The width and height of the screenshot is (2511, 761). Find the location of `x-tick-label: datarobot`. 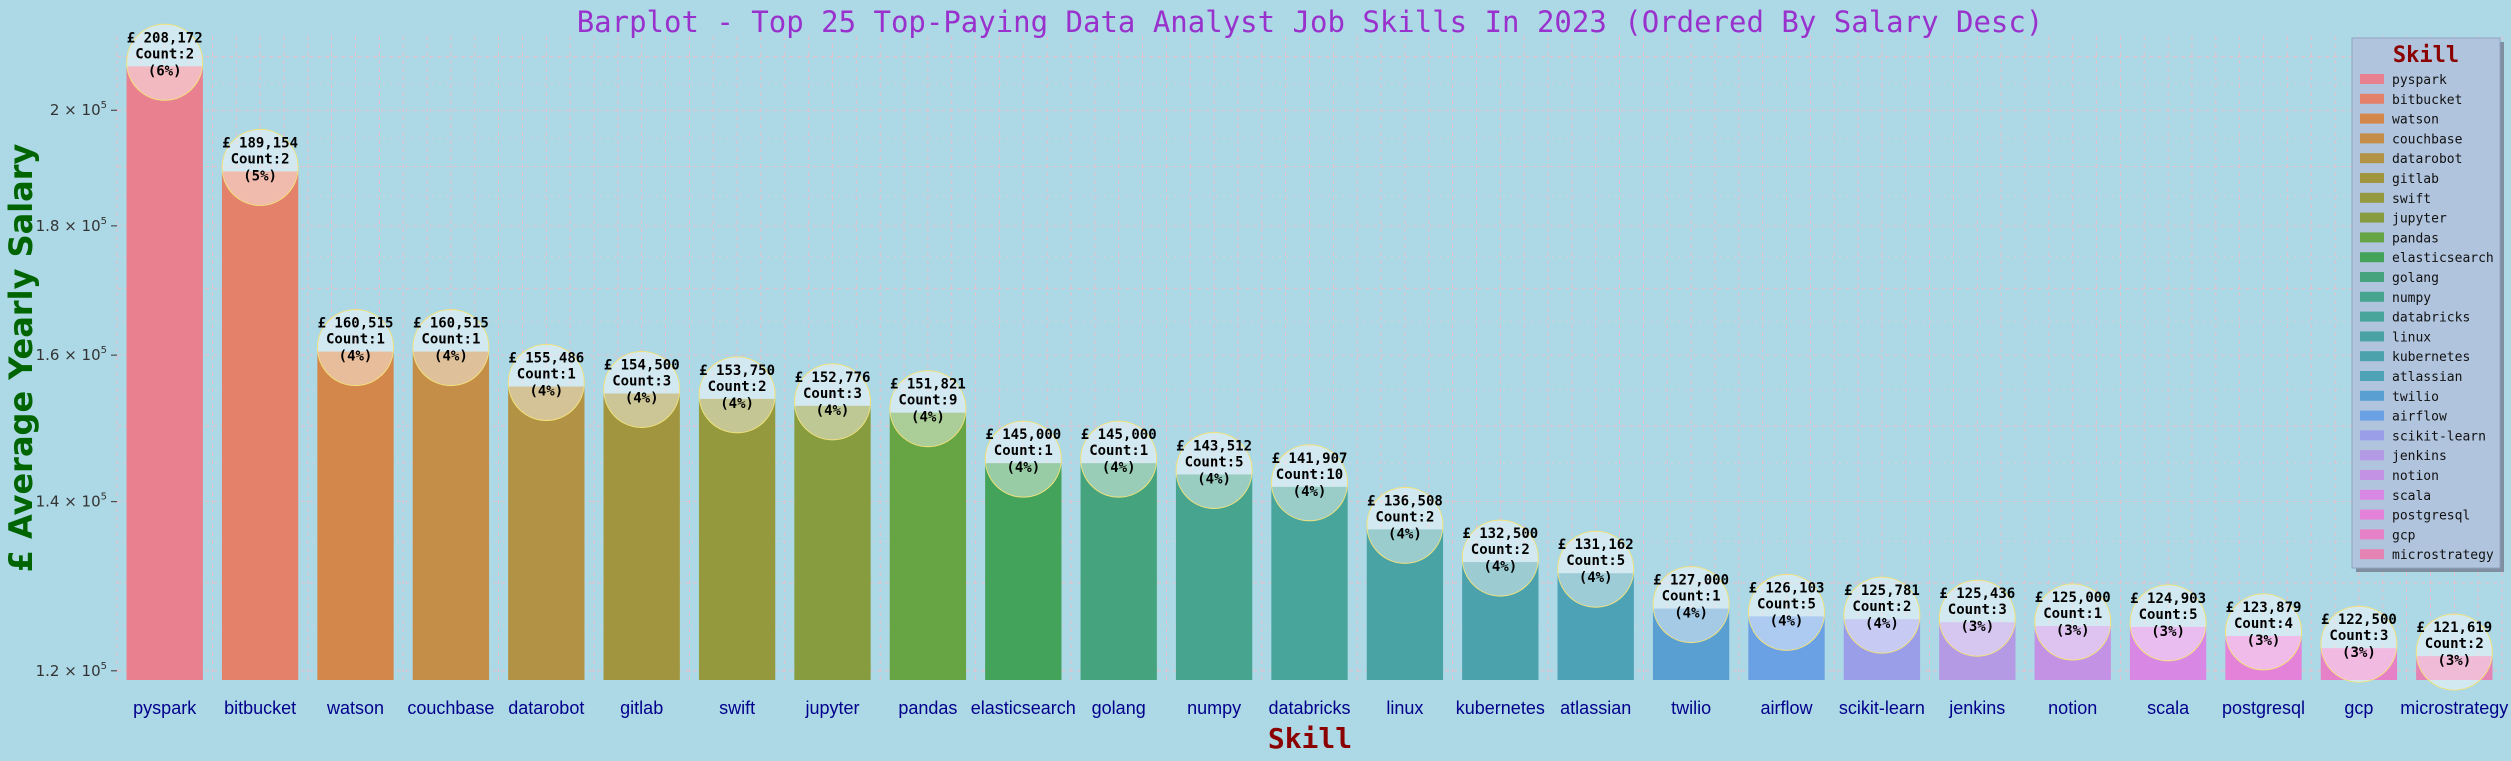

x-tick-label: datarobot is located at coordinates (546, 708).